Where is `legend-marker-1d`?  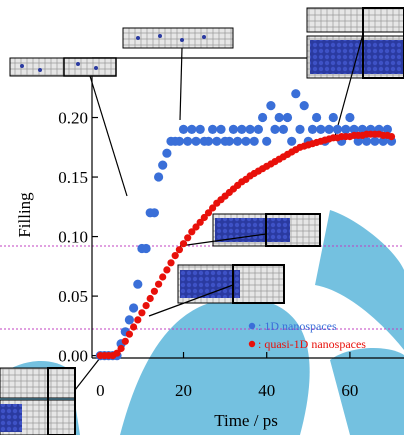 legend-marker-1d is located at coordinates (252, 326).